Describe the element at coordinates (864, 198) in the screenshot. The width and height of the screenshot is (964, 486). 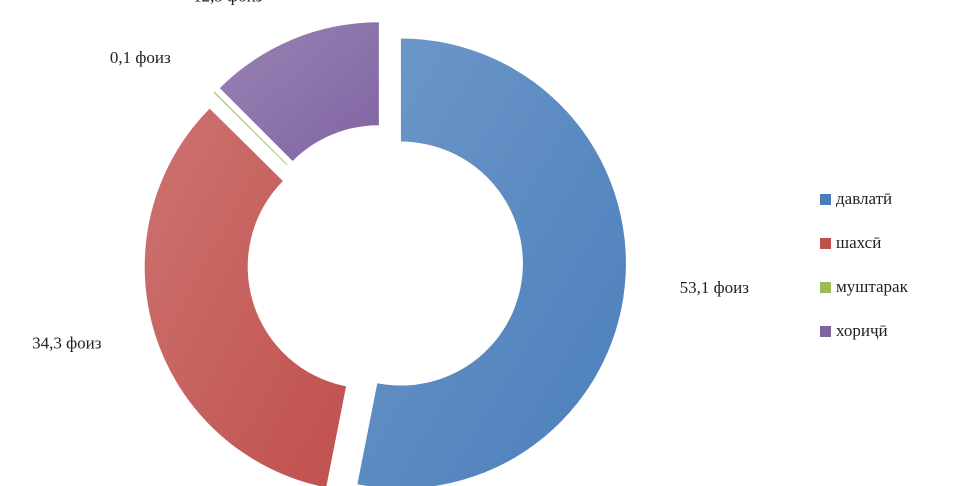
I see `legend-label: давлатӣ` at that location.